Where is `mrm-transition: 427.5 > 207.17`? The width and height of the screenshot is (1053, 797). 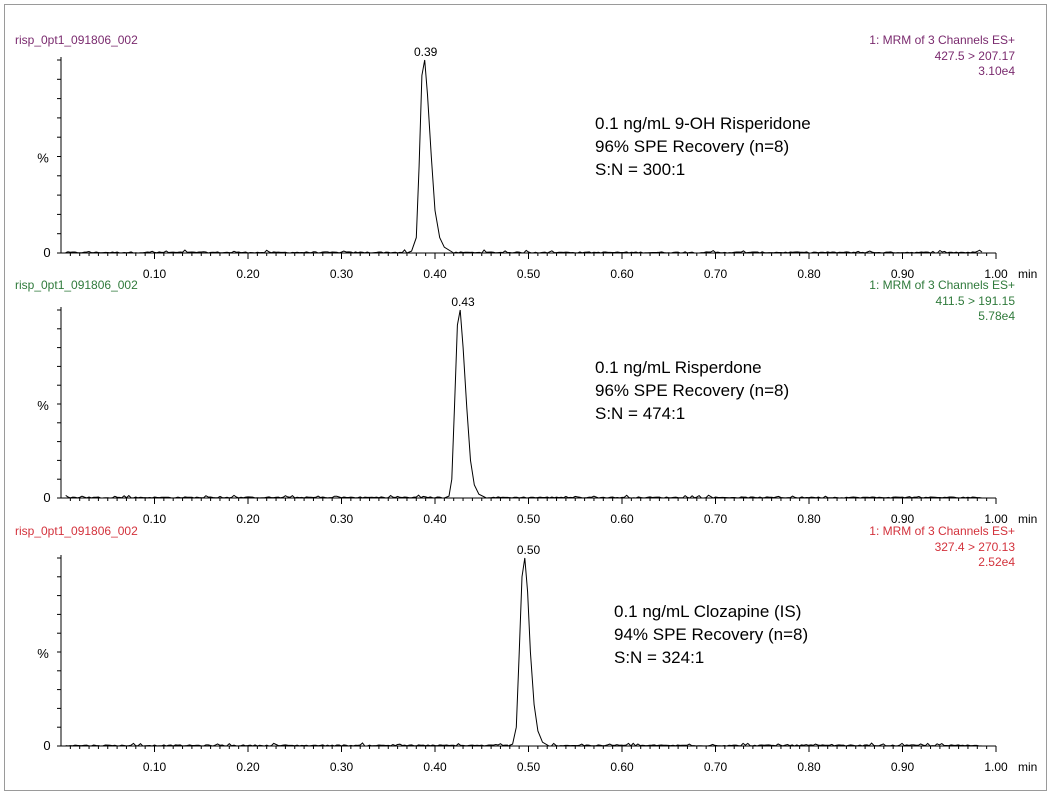
mrm-transition: 427.5 > 207.17 is located at coordinates (975, 56).